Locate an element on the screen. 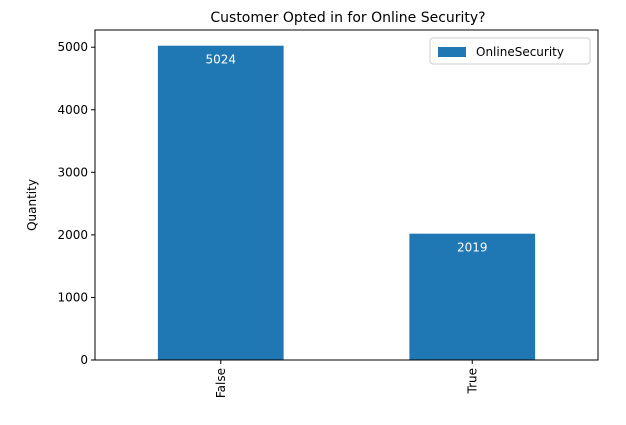 This screenshot has height=425, width=626. y-tick-label: 1000 is located at coordinates (72, 297).